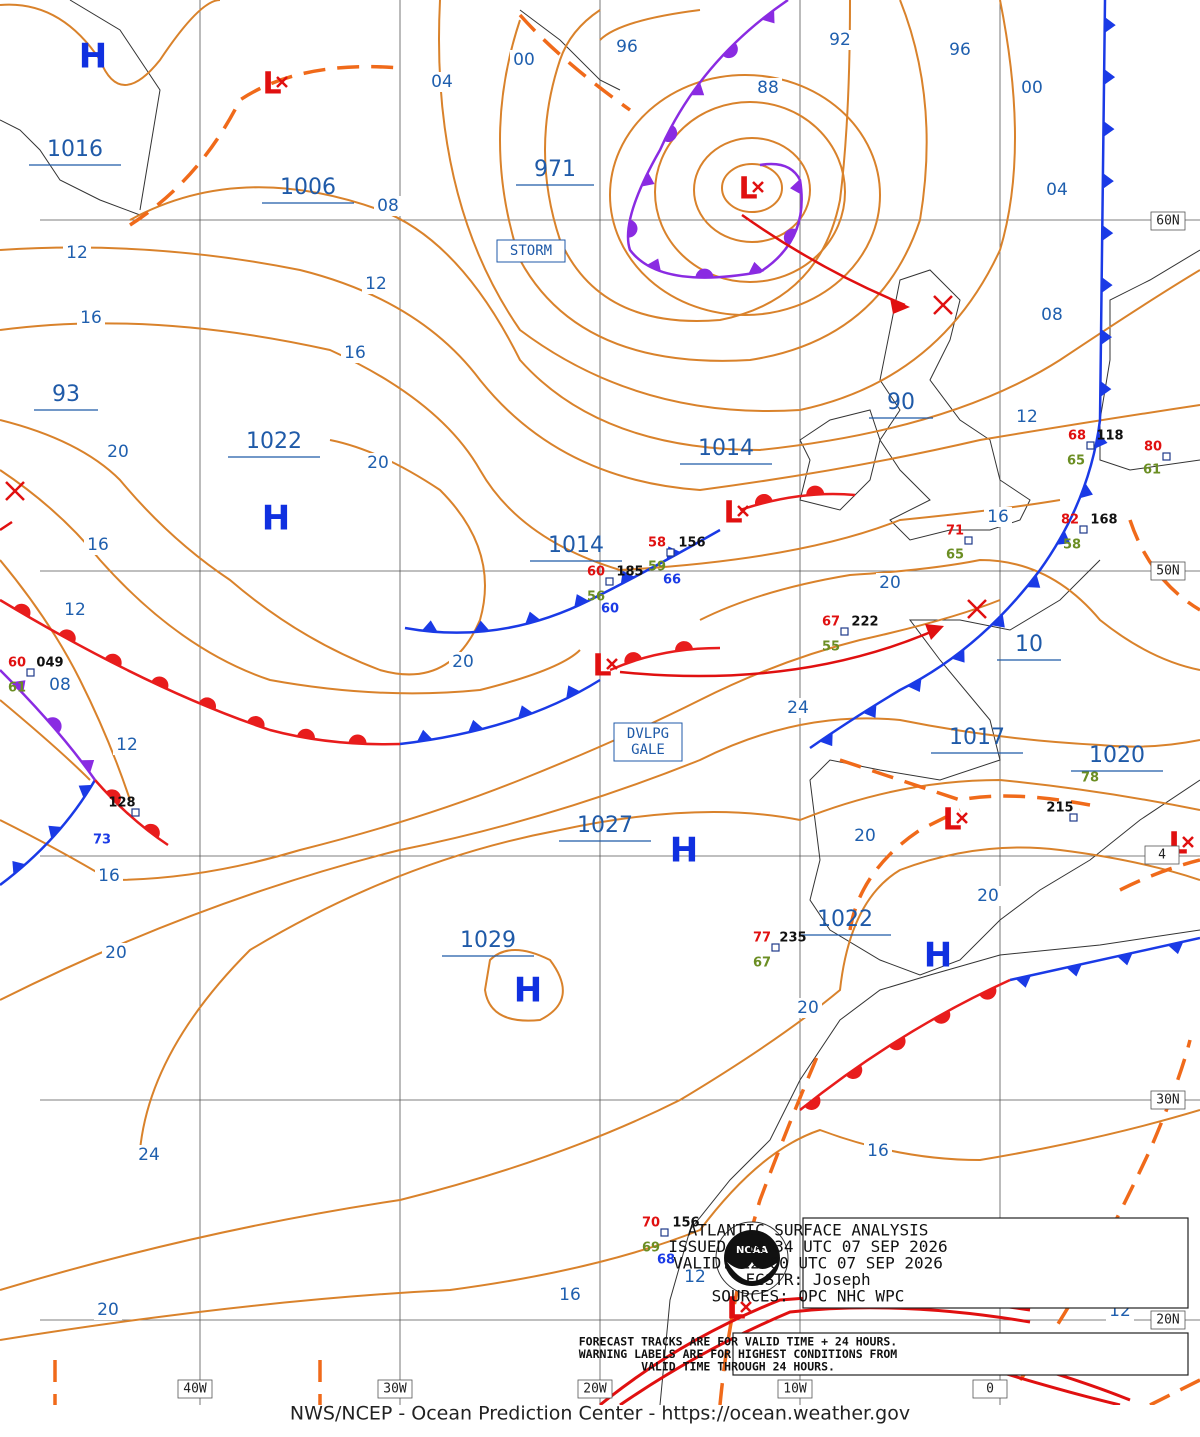 The width and height of the screenshot is (1200, 1437). I want to click on isobar-label: 00, so click(1032, 88).